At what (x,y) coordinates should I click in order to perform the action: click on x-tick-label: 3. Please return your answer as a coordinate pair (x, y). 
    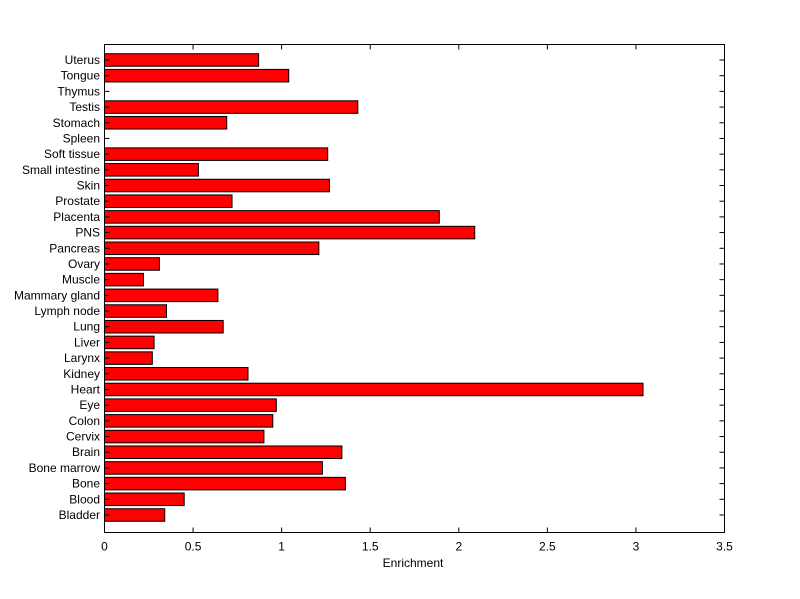
    Looking at the image, I should click on (636, 547).